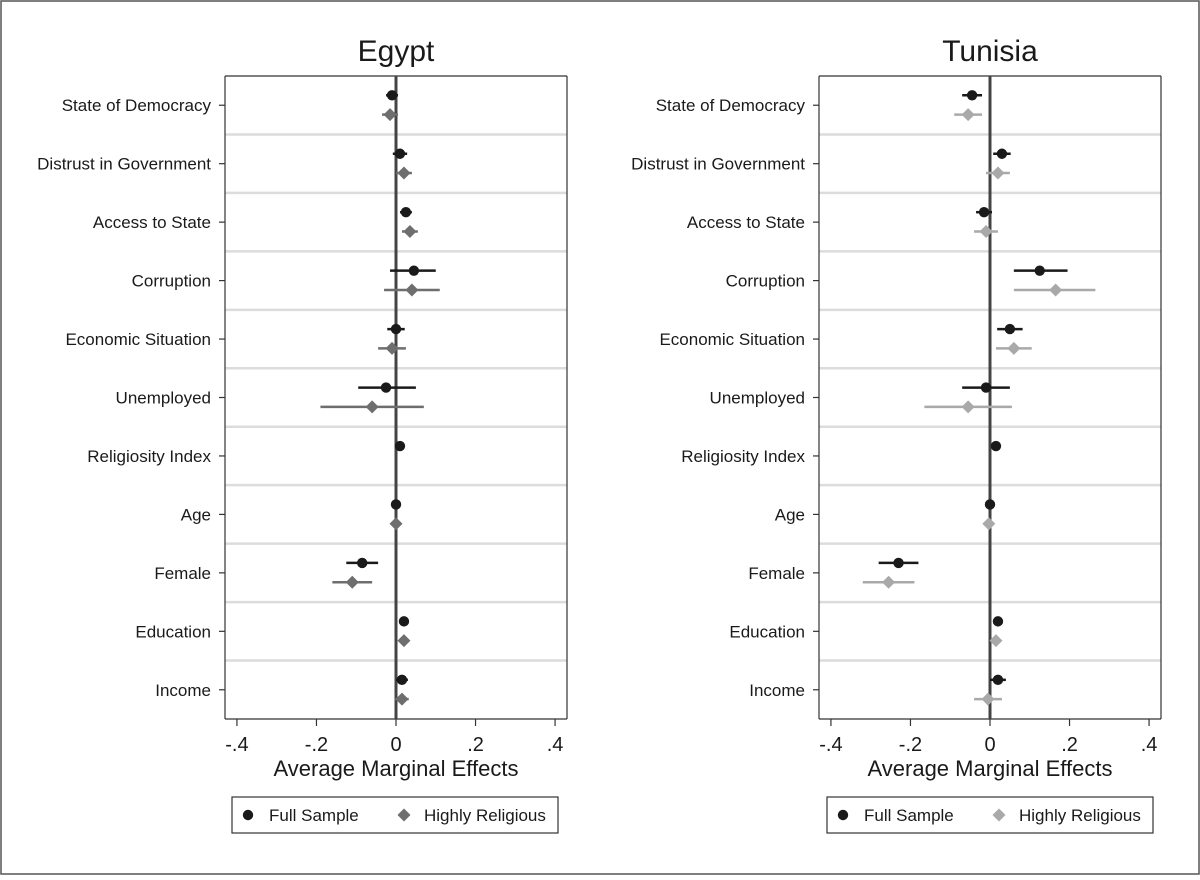 This screenshot has height=880, width=1200. Describe the element at coordinates (990, 51) in the screenshot. I see `panel-title: Tunisia` at that location.